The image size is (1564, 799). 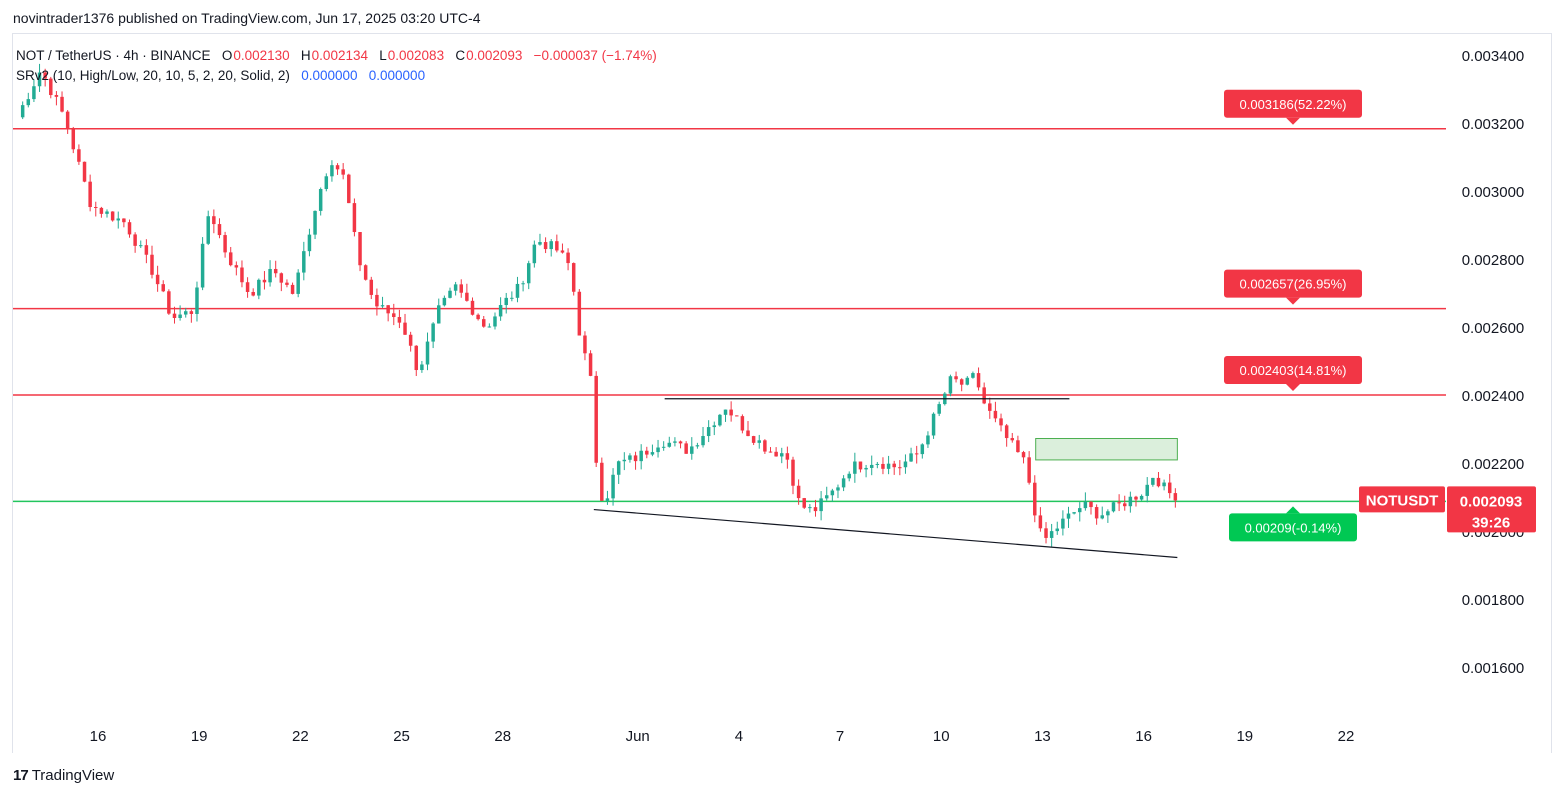 I want to click on y-tick-label: 0.003200, so click(x=1493, y=124).